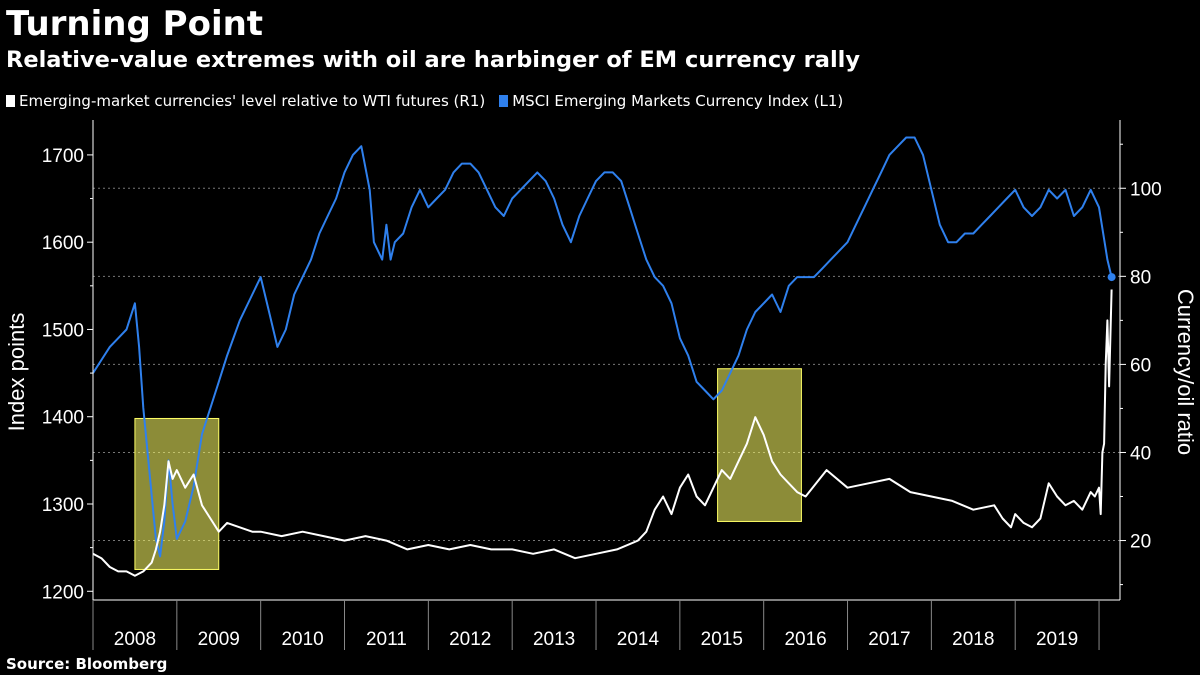  What do you see at coordinates (63, 243) in the screenshot?
I see `left-tick-label: 1600` at bounding box center [63, 243].